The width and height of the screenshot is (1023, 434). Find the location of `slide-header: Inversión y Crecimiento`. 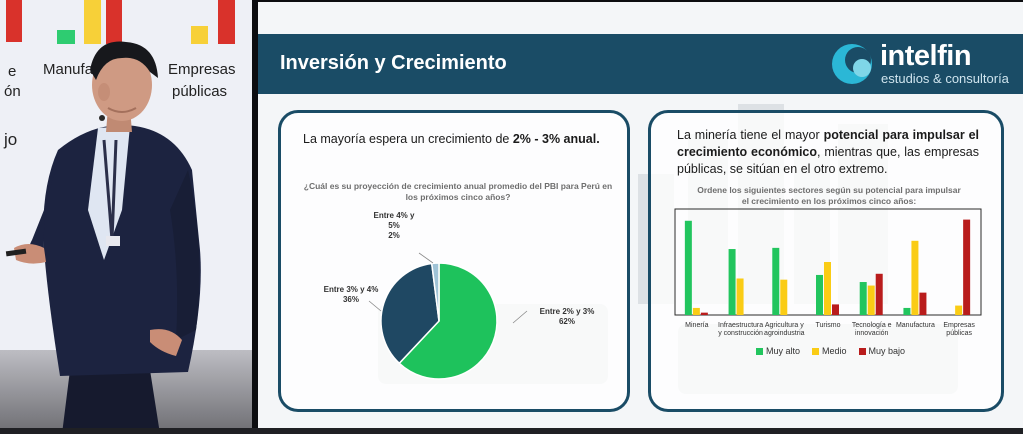

slide-header: Inversión y Crecimiento is located at coordinates (640, 64).